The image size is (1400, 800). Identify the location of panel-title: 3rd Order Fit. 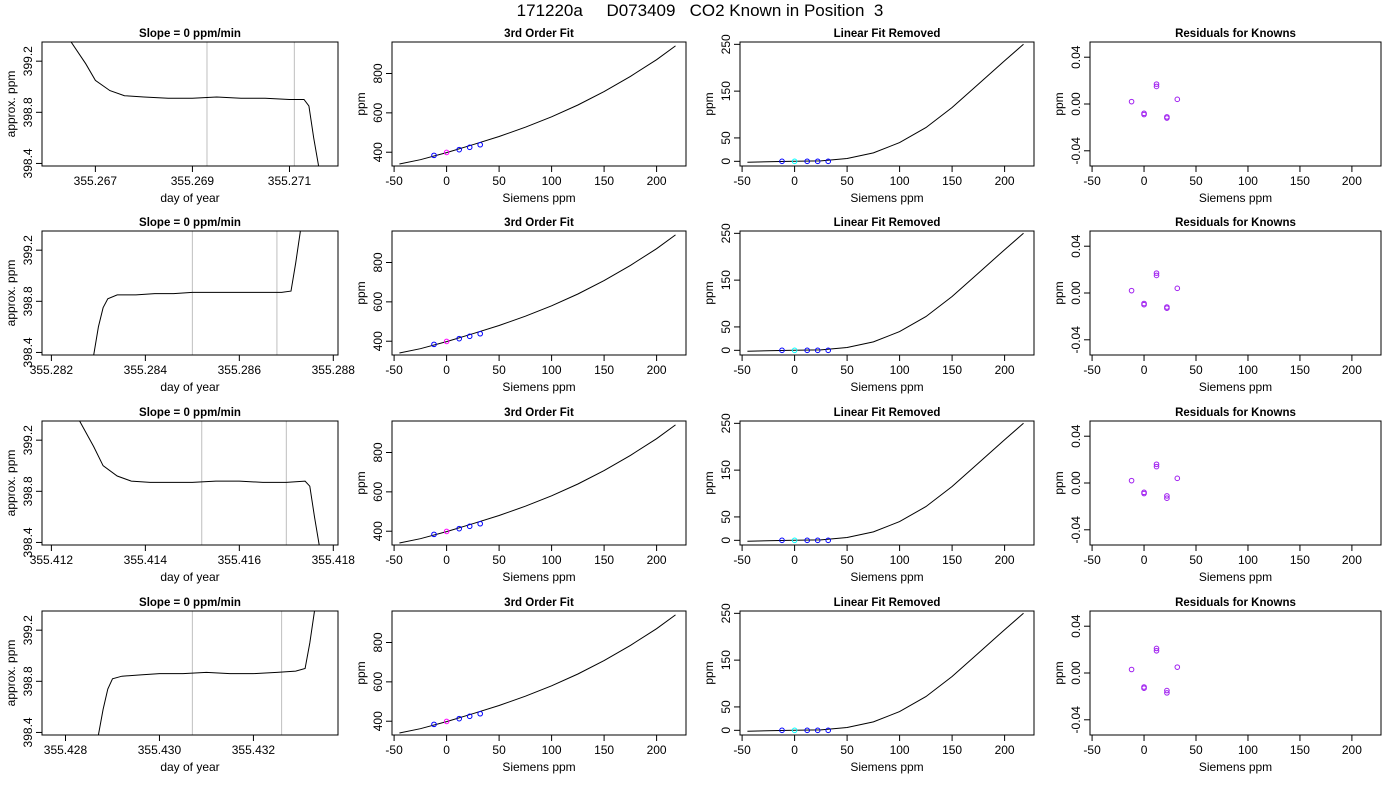
(539, 223).